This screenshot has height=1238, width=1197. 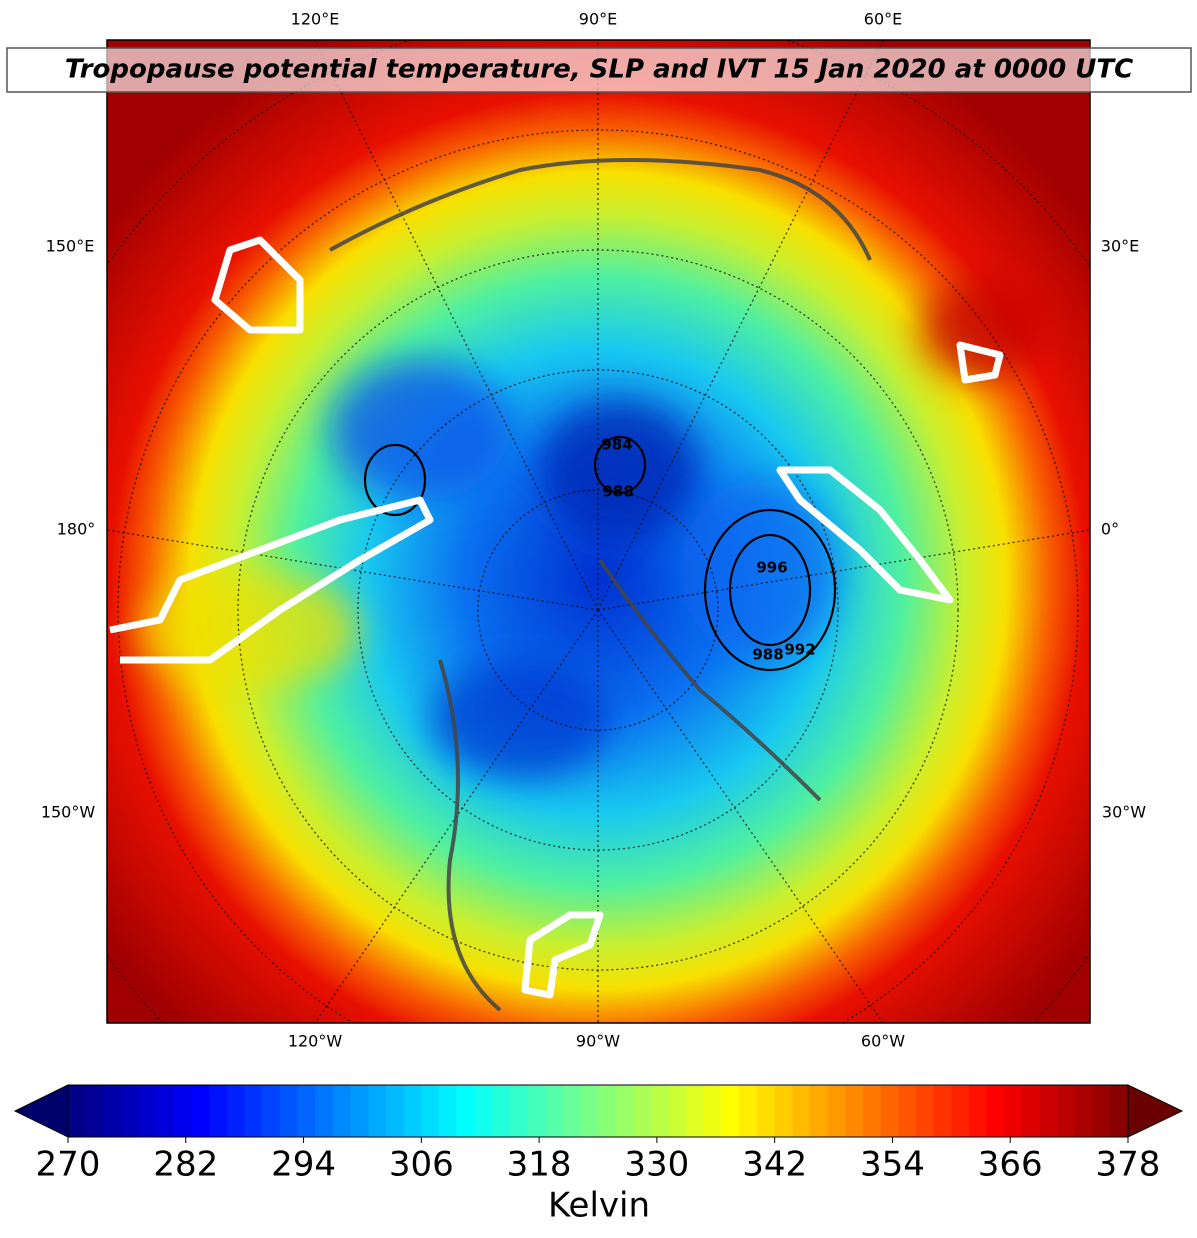 What do you see at coordinates (1128, 1165) in the screenshot?
I see `colorbar-tick-label: 378` at bounding box center [1128, 1165].